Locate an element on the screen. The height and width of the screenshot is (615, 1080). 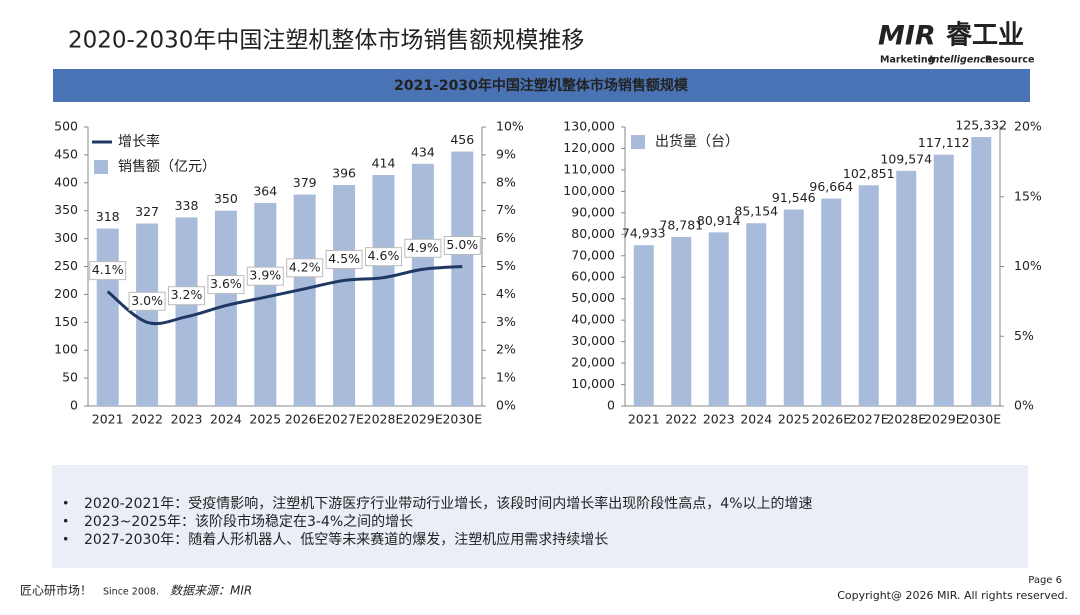
data-label: 396 is located at coordinates (344, 173).